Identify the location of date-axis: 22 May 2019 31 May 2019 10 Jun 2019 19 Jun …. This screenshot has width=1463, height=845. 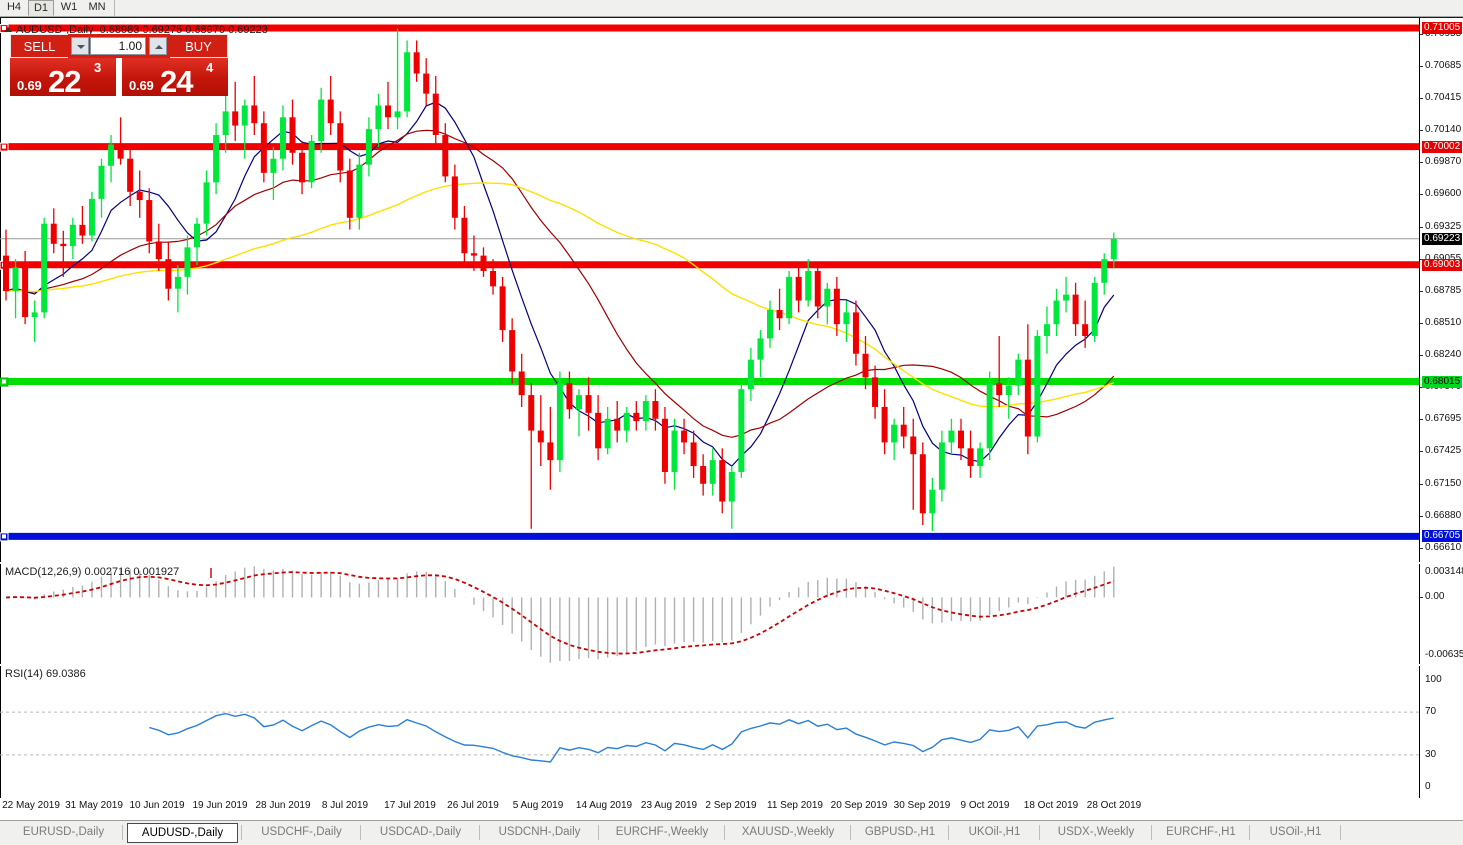
(731, 808).